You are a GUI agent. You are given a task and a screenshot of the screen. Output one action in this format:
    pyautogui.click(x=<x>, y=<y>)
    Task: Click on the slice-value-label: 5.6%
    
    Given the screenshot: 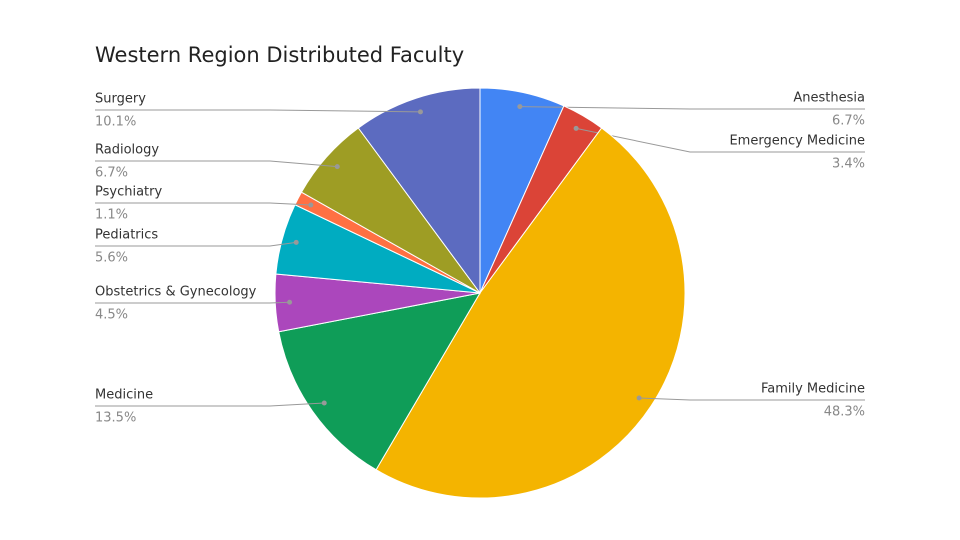 What is the action you would take?
    pyautogui.click(x=111, y=258)
    